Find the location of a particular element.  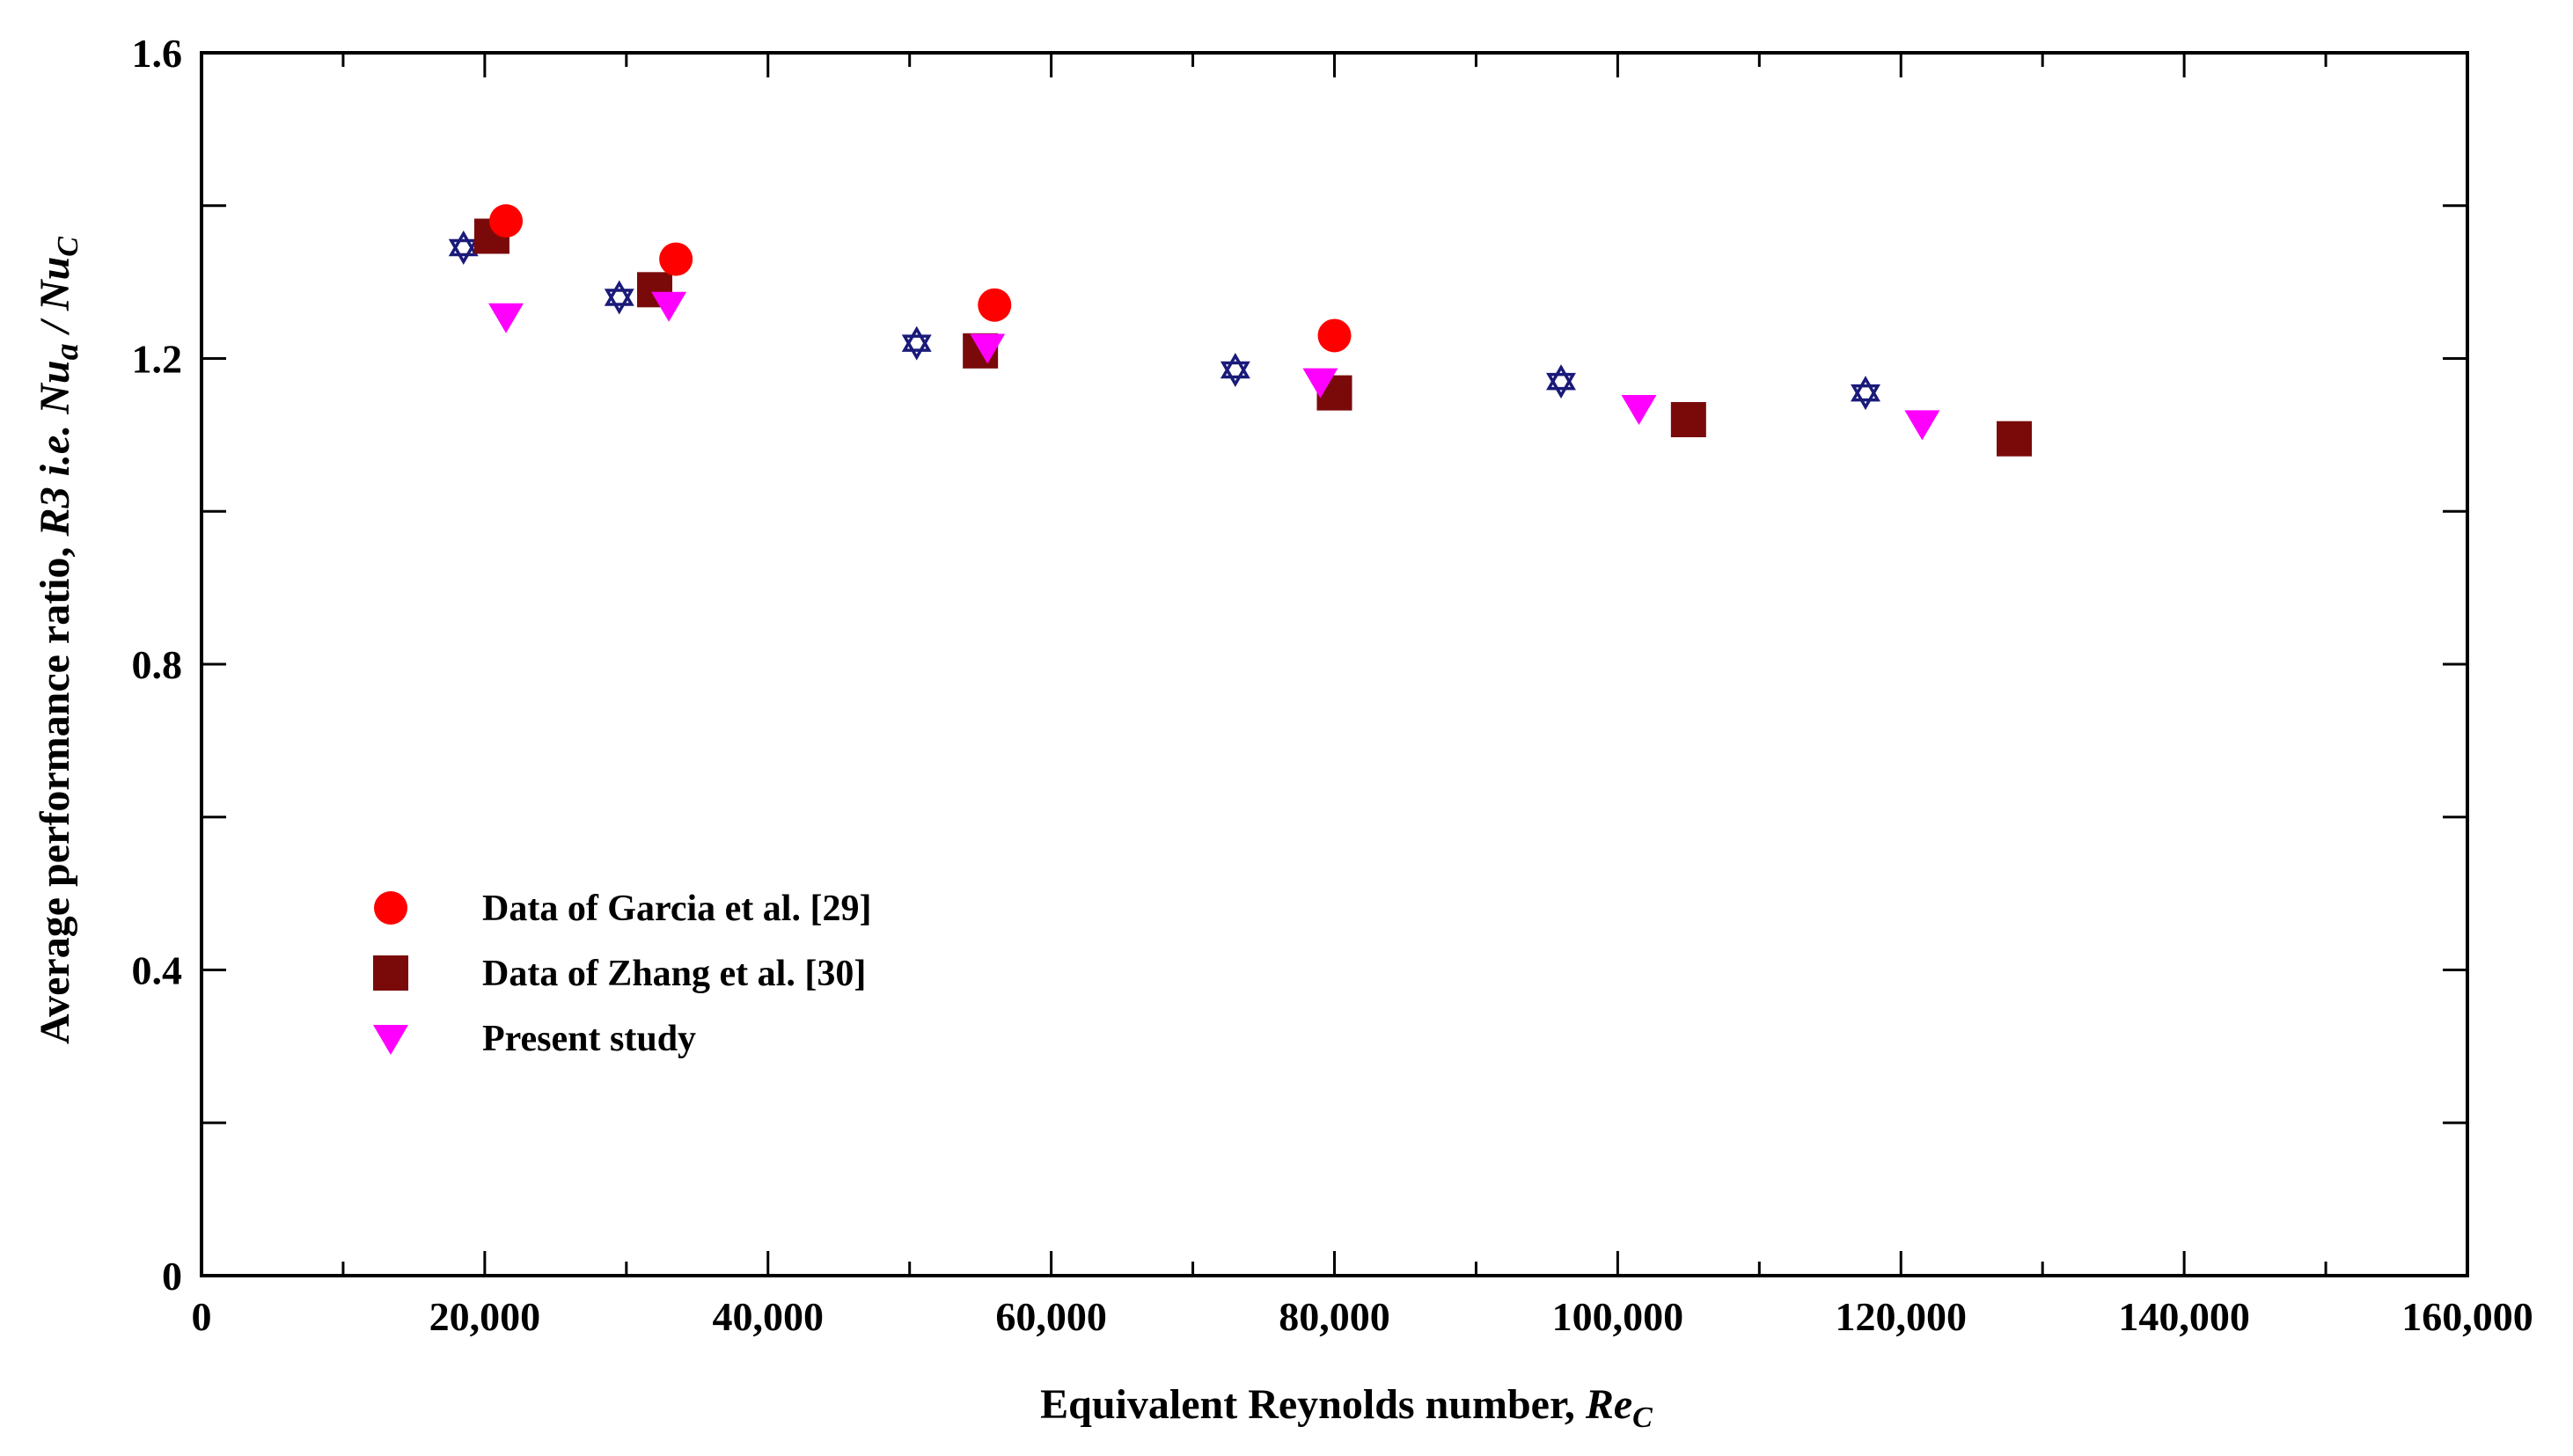

y-tick-label: 0 is located at coordinates (172, 1276).